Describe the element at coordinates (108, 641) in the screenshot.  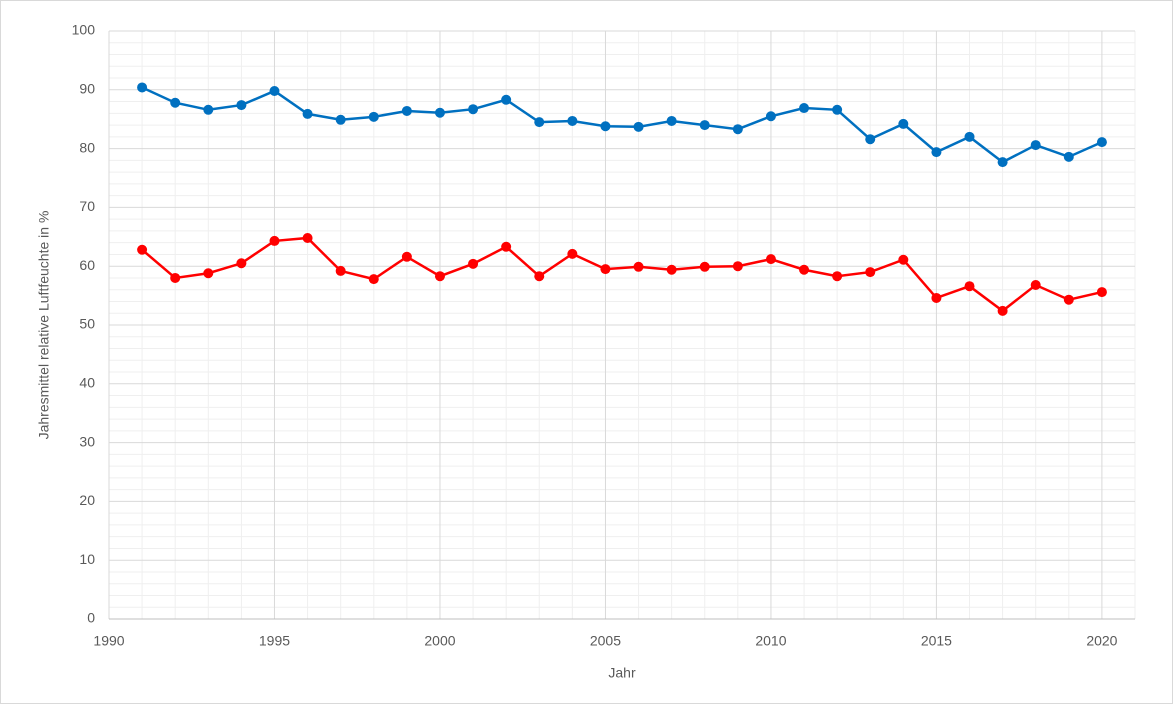
I see `x-tick-label: 1990` at that location.